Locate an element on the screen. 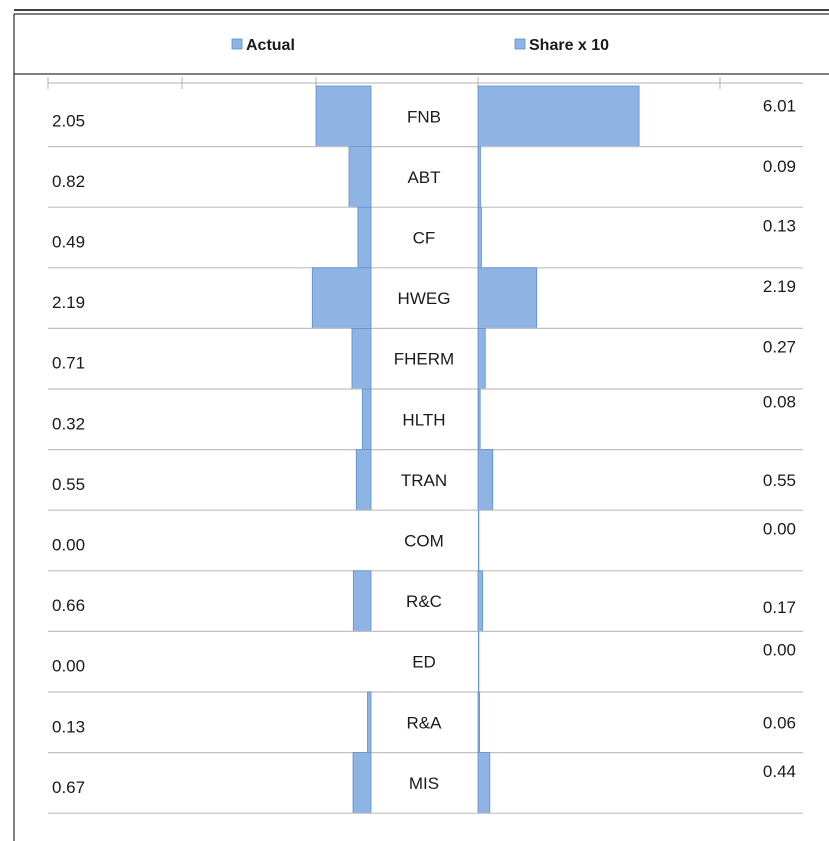  value-label-share-mis: 0.44 is located at coordinates (779, 771).